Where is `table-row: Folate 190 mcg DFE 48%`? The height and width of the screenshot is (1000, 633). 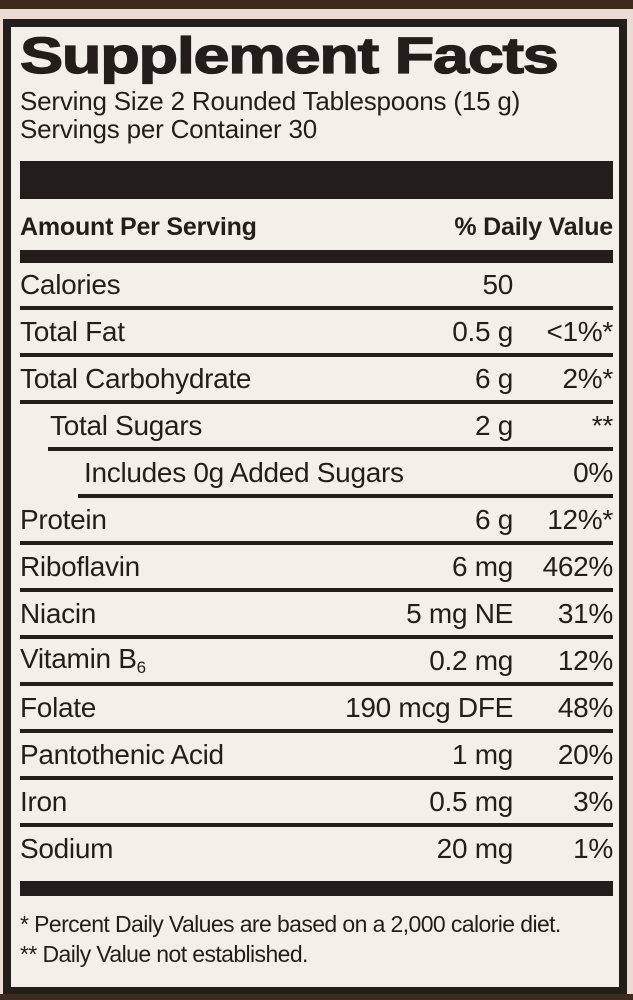 table-row: Folate 190 mcg DFE 48% is located at coordinates (316, 710).